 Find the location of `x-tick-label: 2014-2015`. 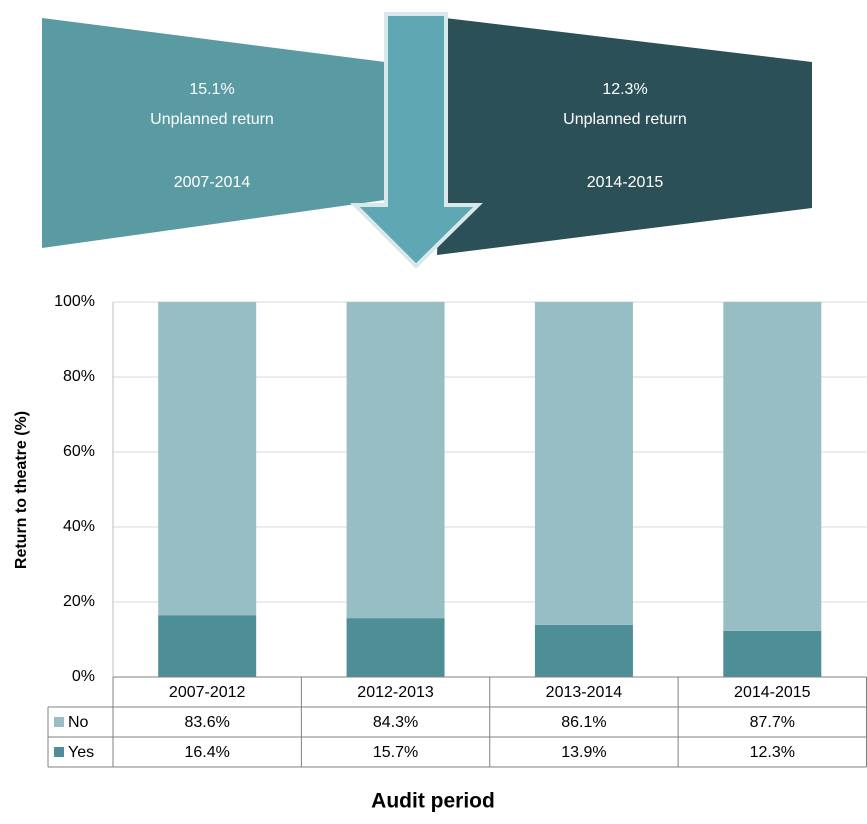

x-tick-label: 2014-2015 is located at coordinates (772, 692).